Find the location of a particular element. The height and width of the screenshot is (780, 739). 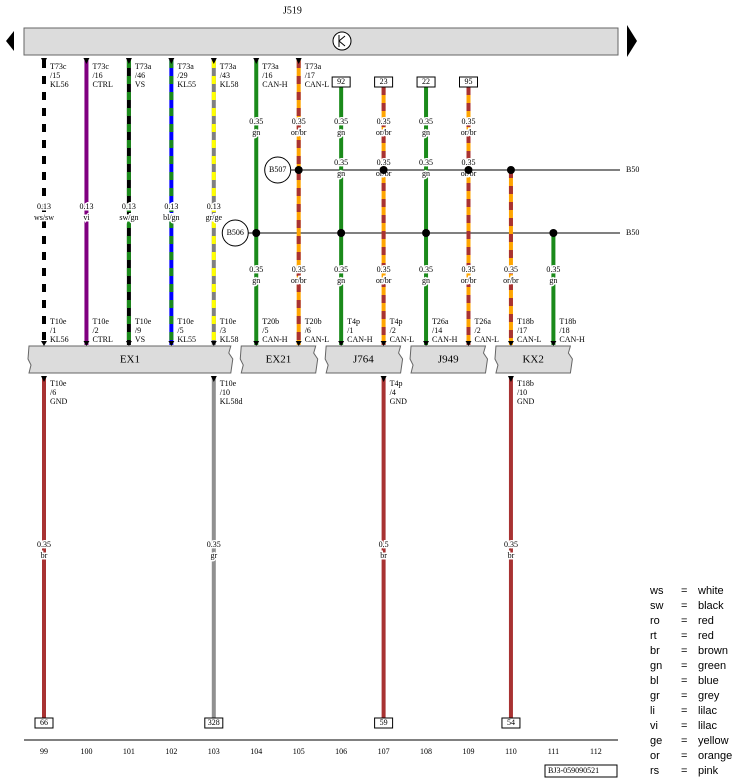

pin-label: /1 is located at coordinates (53, 330).